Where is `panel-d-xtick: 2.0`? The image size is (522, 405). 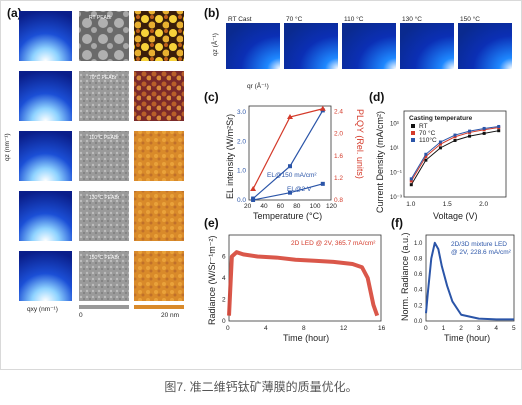
panel-d-xtick: 2.0 is located at coordinates (483, 204).